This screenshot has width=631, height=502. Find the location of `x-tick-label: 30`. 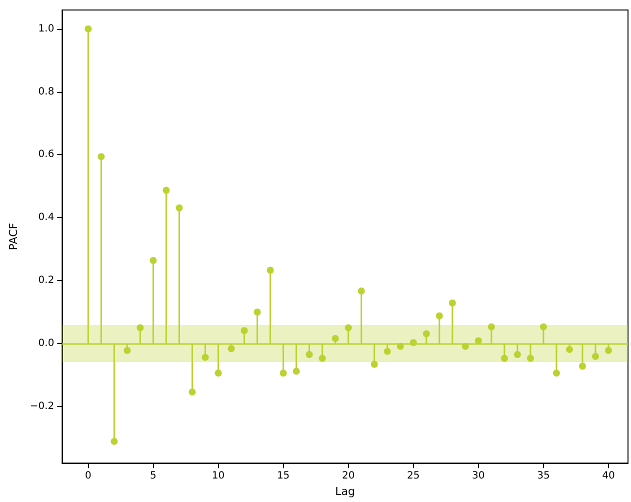

x-tick-label: 30 is located at coordinates (478, 476).